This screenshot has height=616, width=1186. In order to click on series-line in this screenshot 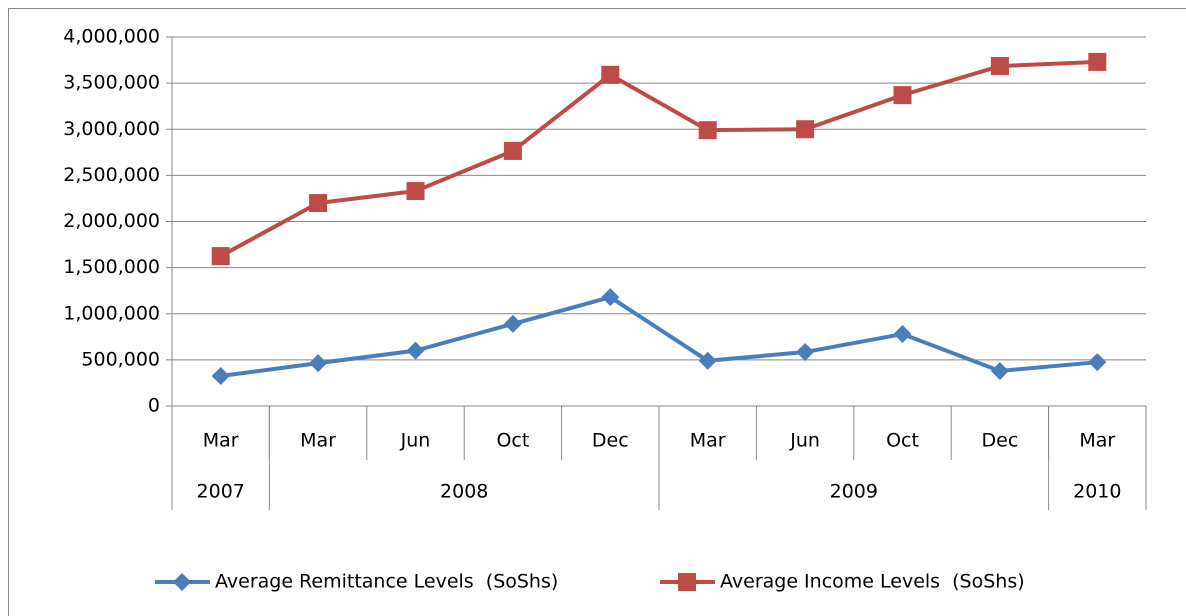, I will do `click(659, 336)`.